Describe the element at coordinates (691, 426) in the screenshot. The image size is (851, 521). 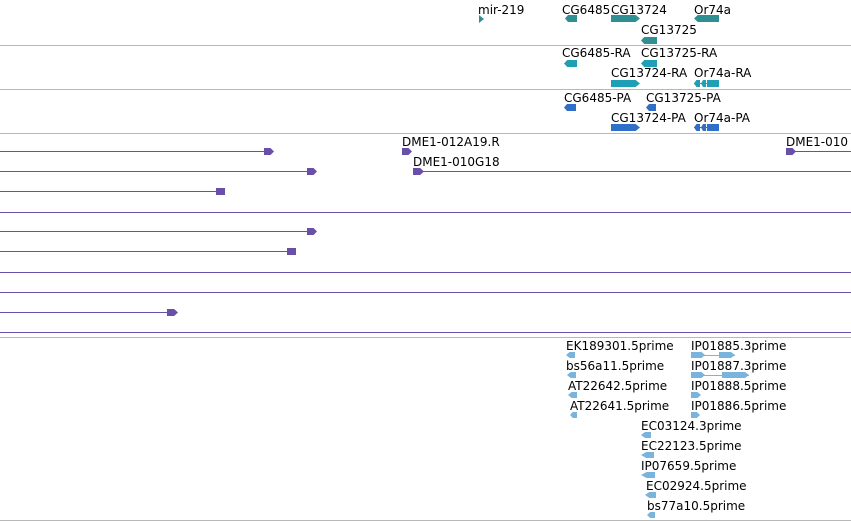
I see `feature-label: EC03124.3prime` at that location.